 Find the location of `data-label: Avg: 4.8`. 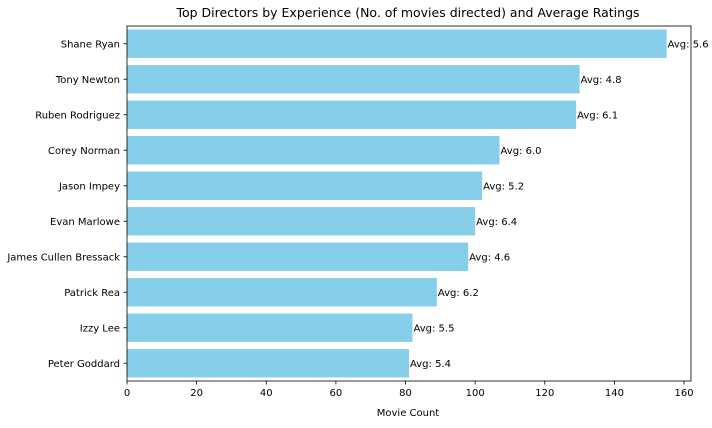

data-label: Avg: 4.8 is located at coordinates (601, 80).